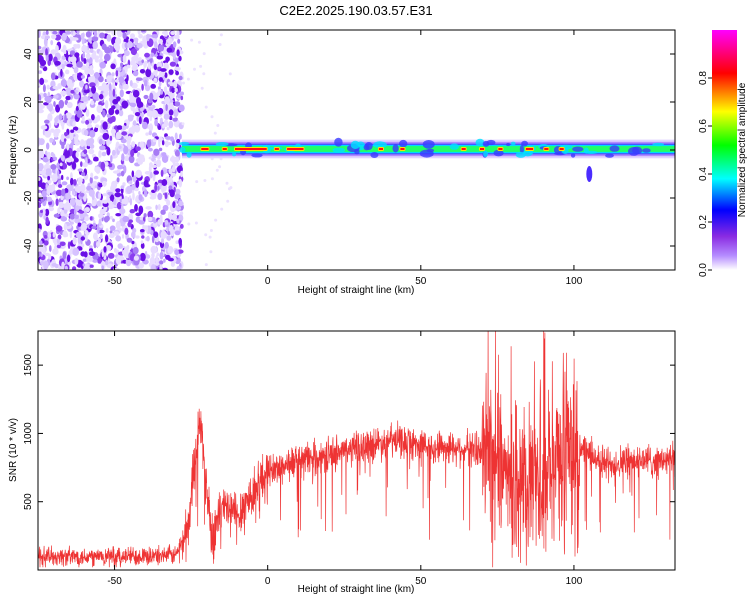 The height and width of the screenshot is (600, 750). What do you see at coordinates (428, 149) in the screenshot?
I see `band-layer` at bounding box center [428, 149].